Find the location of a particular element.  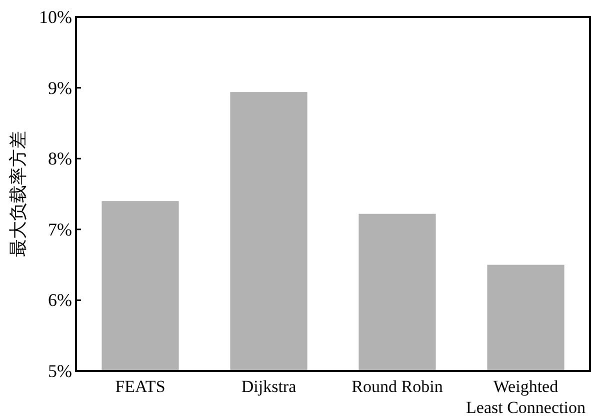

x-tick-label: Dijkstra is located at coordinates (269, 386).